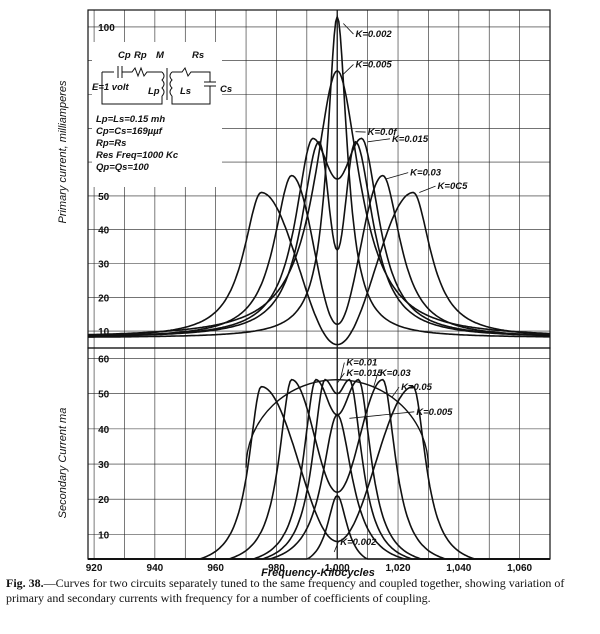 The width and height of the screenshot is (600, 634). Describe the element at coordinates (94, 568) in the screenshot. I see `x-tick-label: 920` at that location.